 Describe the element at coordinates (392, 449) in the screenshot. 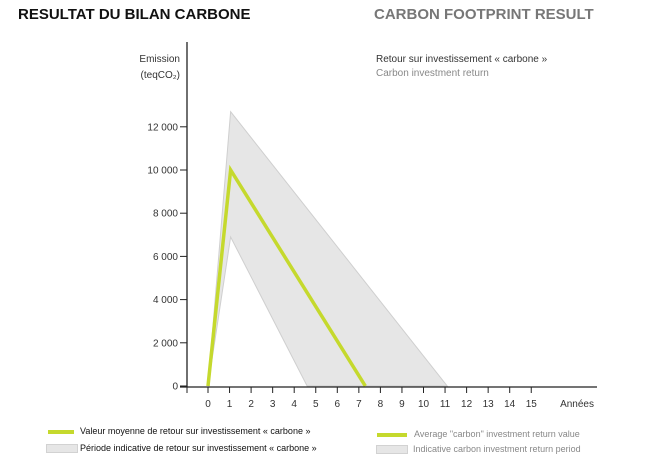

I see `legend-swatch-period-en` at that location.